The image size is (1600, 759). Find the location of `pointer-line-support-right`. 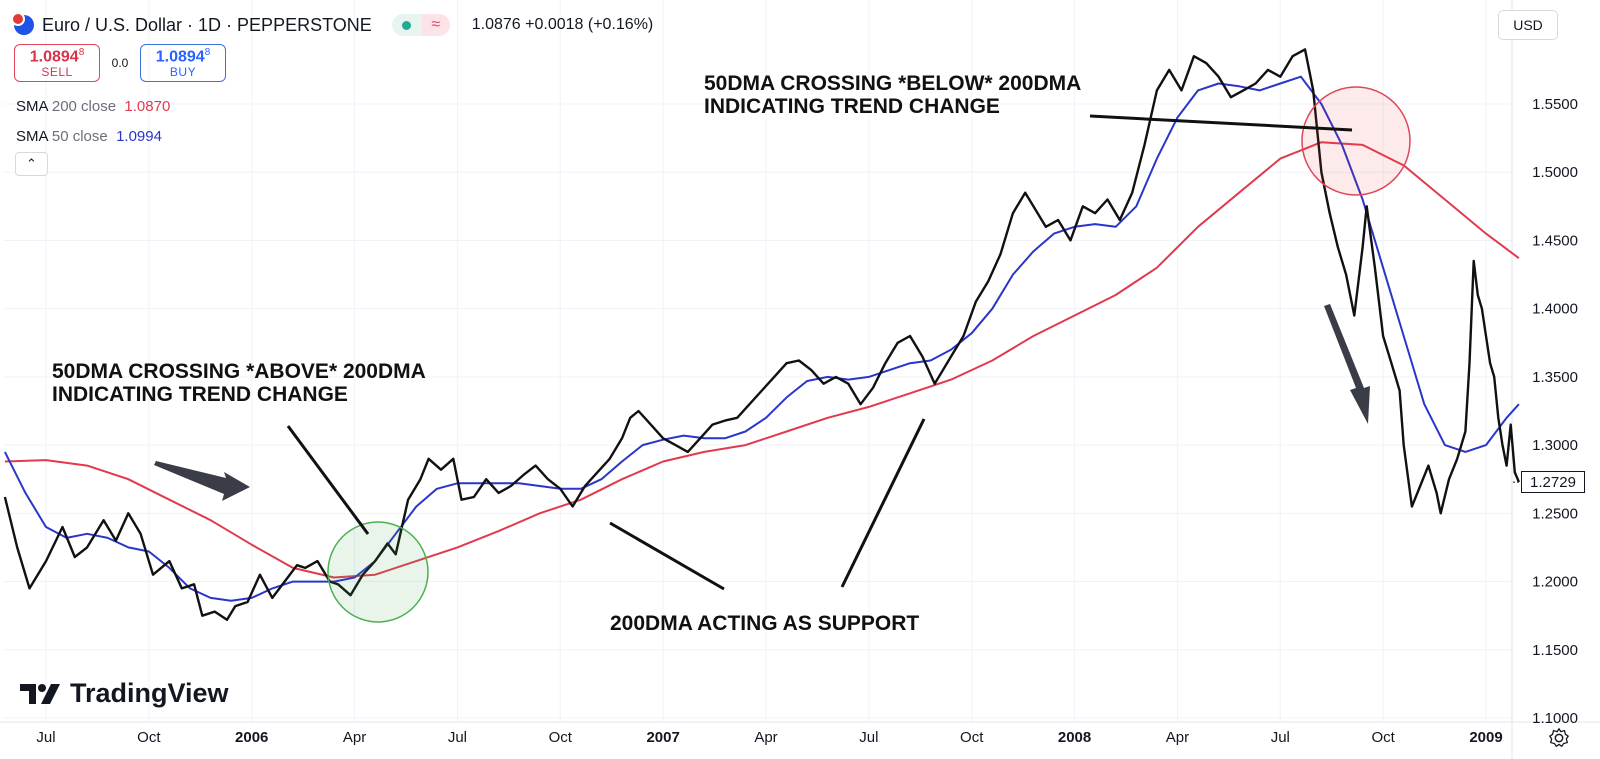

pointer-line-support-right is located at coordinates (883, 503).